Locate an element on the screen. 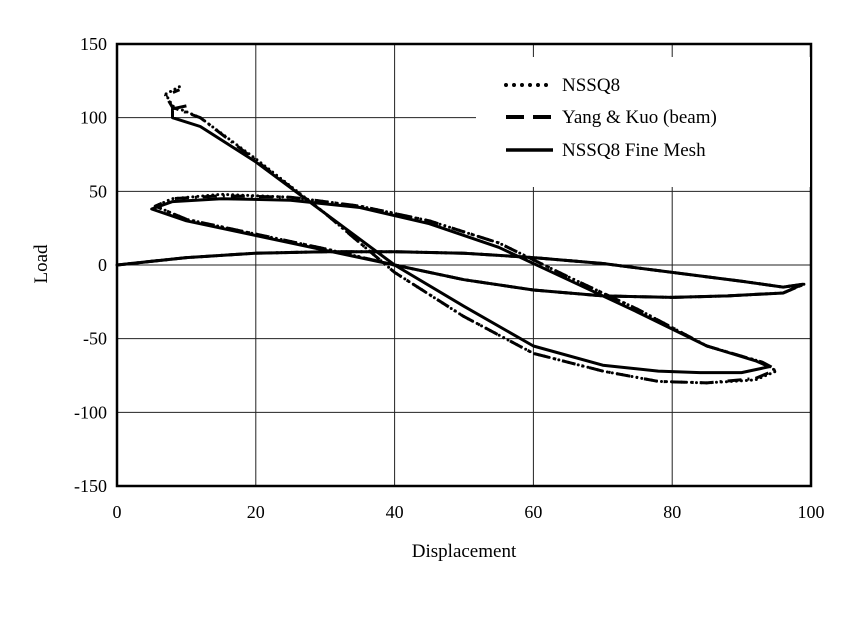  y-tick-label: -150 is located at coordinates (90, 486).